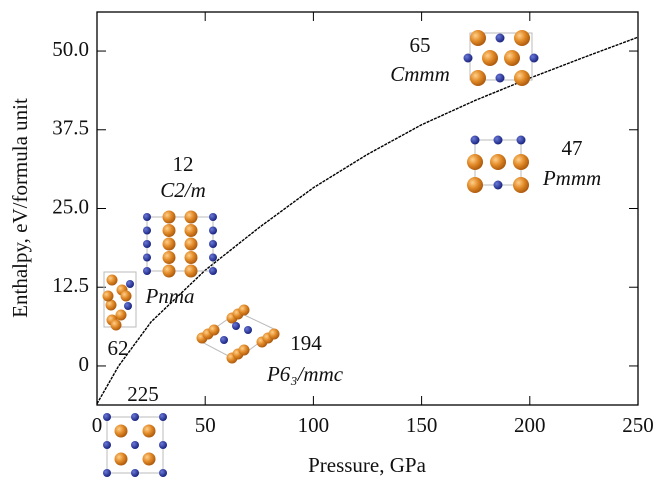  I want to click on y-tick-label: 50.0, so click(70, 49).